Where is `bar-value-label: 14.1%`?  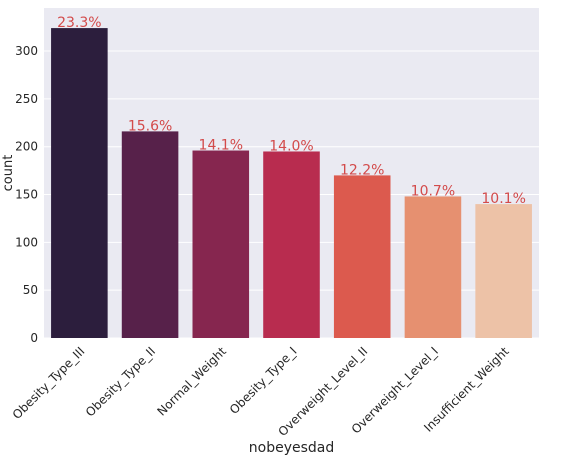
bar-value-label: 14.1% is located at coordinates (221, 146).